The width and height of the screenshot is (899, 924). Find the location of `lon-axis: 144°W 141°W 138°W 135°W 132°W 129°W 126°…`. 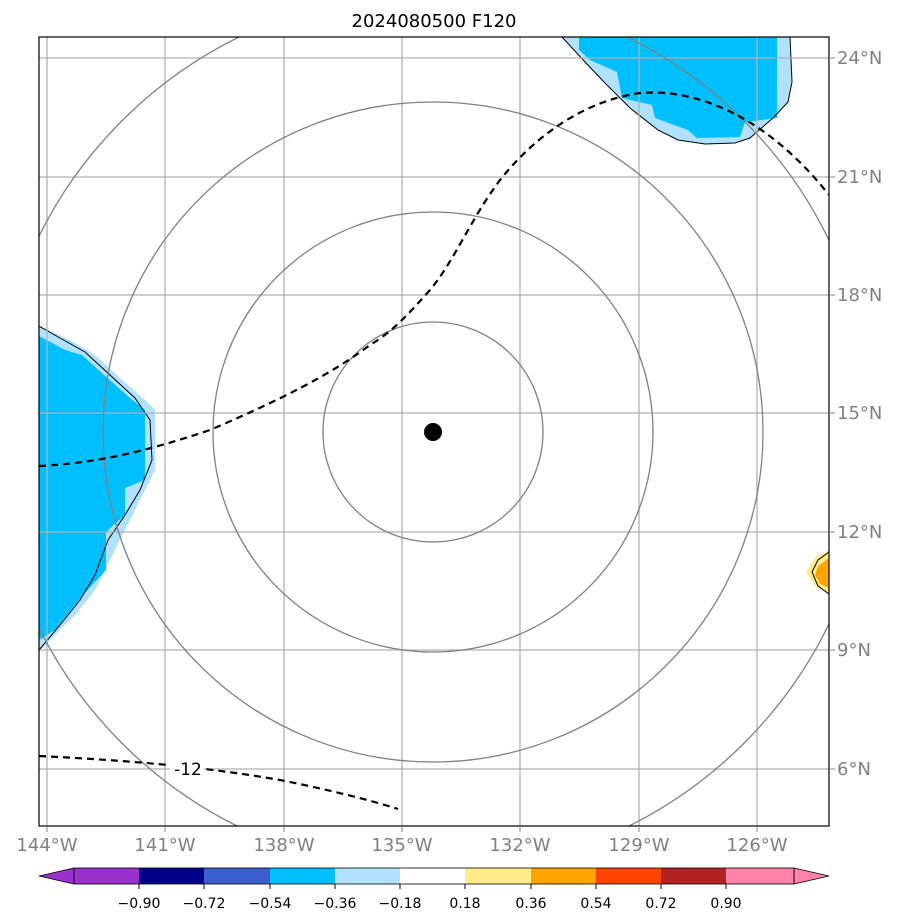

lon-axis: 144°W 141°W 138°W 135°W 132°W 129°W 126°… is located at coordinates (402, 841).